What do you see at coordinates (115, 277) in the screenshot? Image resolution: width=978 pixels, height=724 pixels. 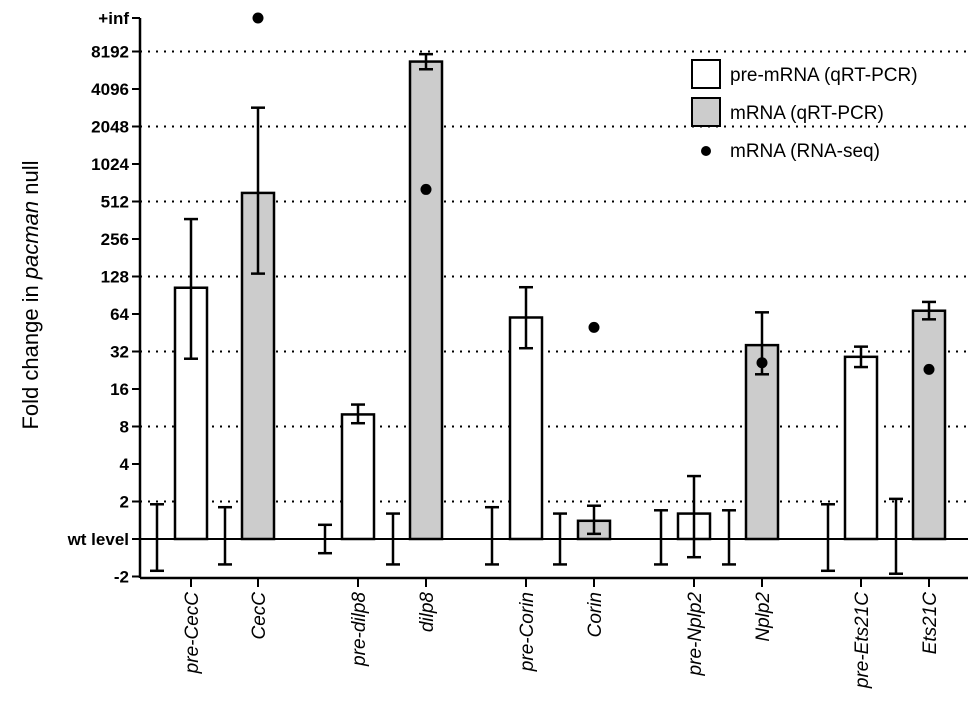 I see `y-tick-label: 128` at bounding box center [115, 277].